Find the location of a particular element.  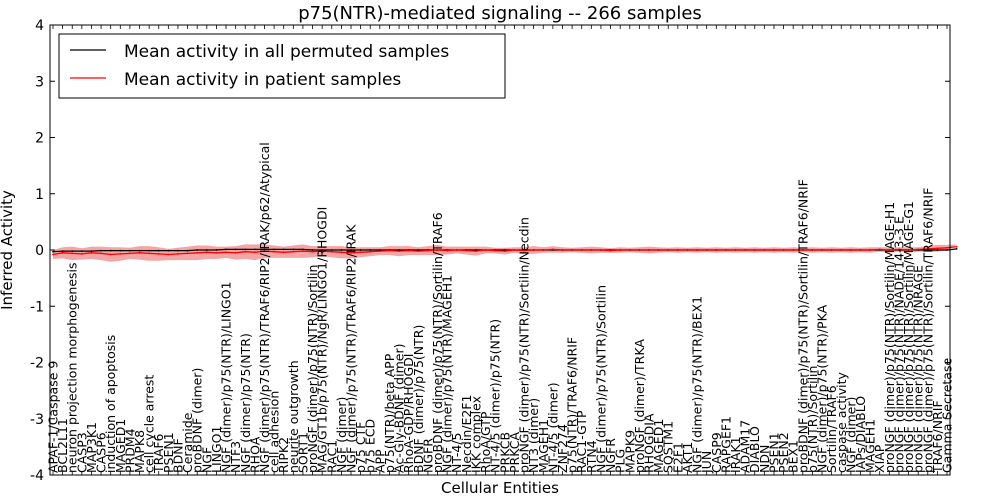

x-category-label: RIPK2 is located at coordinates (283, 455).